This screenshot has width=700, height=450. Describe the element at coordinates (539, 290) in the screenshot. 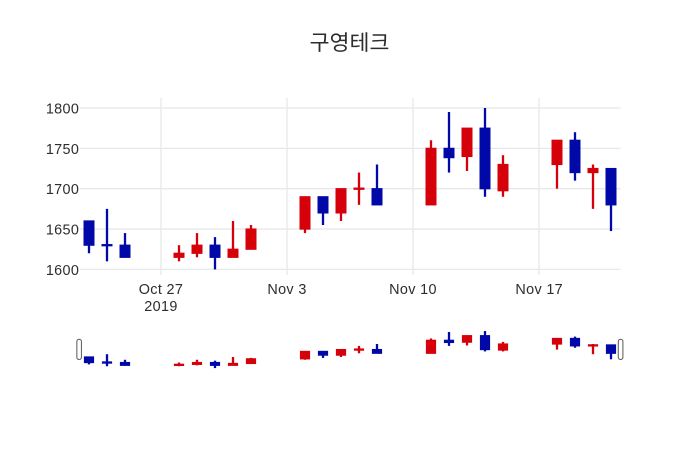

I see `svg-text: Nov 17` at that location.